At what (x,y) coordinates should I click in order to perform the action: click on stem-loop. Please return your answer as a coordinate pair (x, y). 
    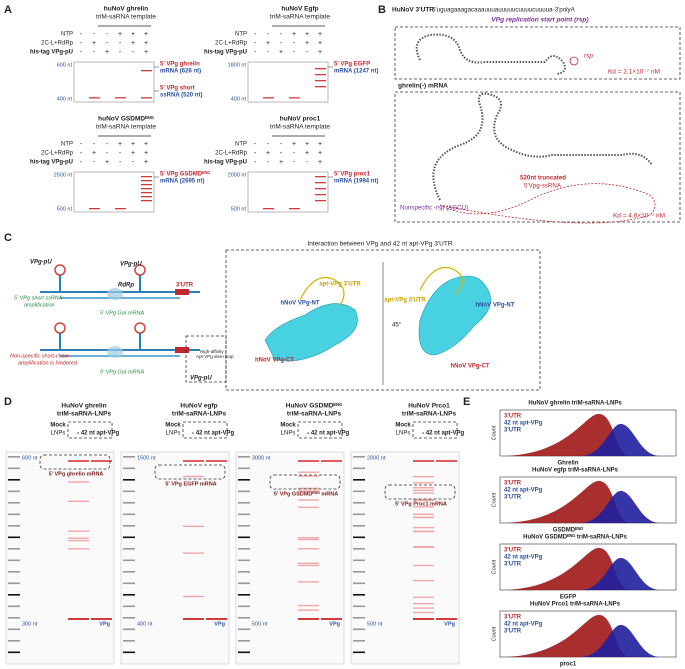
    Looking at the image, I should click on (60, 270).